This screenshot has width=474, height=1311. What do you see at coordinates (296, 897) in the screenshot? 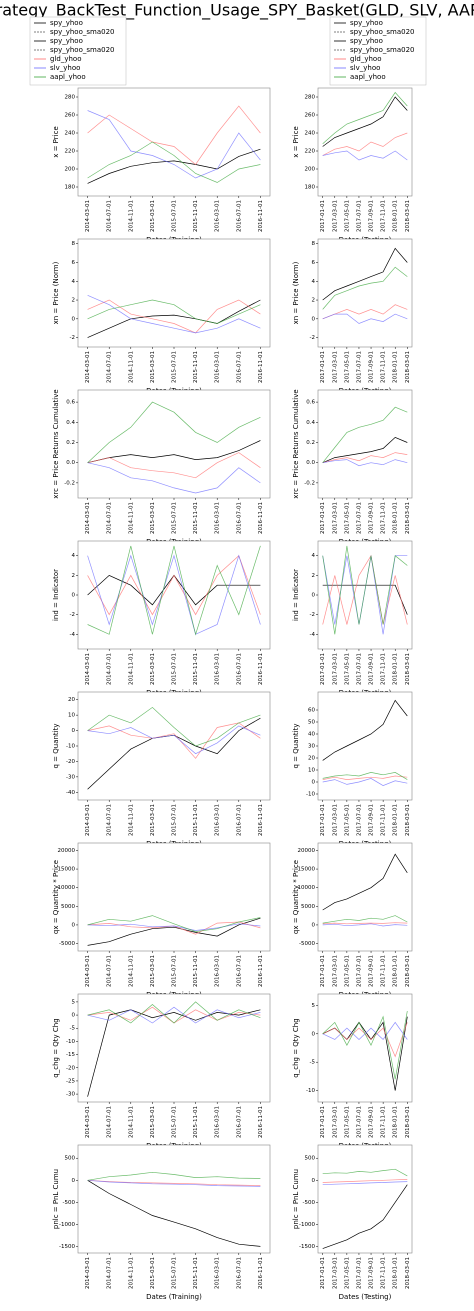
I see `y-axis-label: qx = Quantity * Price` at bounding box center [296, 897].